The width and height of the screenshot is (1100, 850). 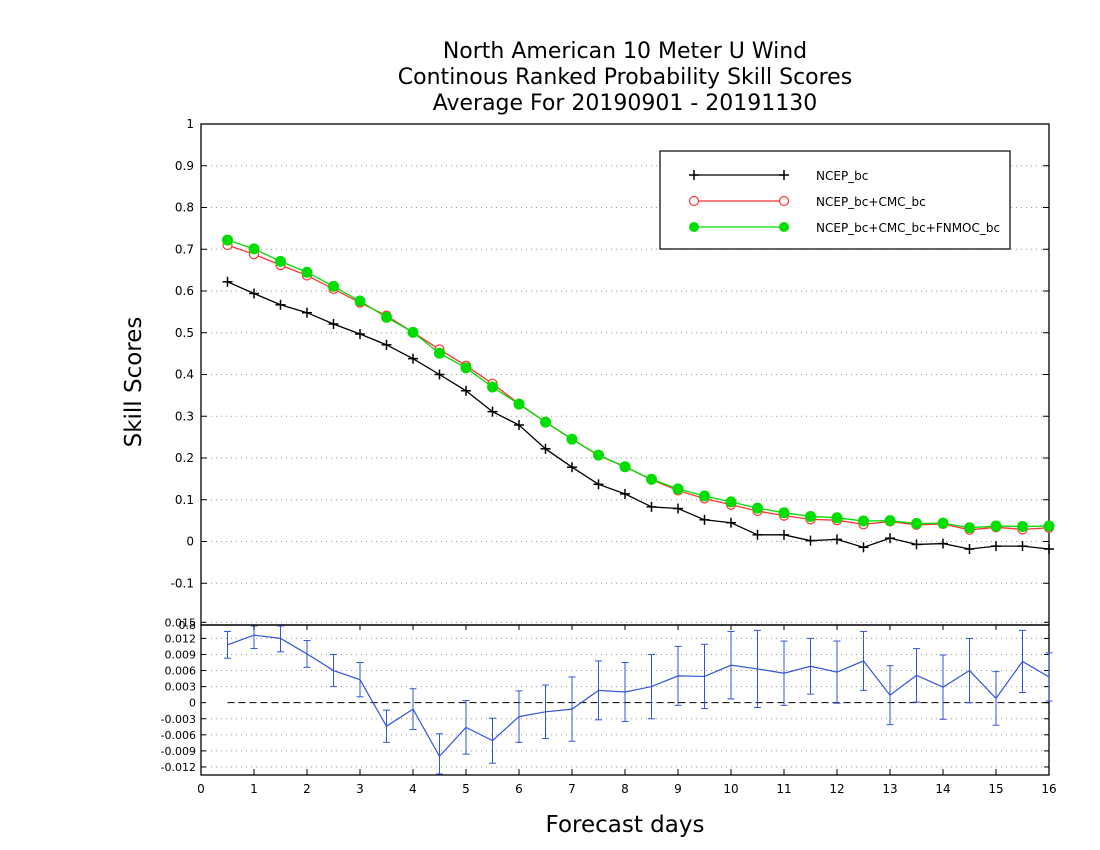 What do you see at coordinates (807, 202) in the screenshot?
I see `legend-entry-2: NCEP_bc+CMC_bc` at bounding box center [807, 202].